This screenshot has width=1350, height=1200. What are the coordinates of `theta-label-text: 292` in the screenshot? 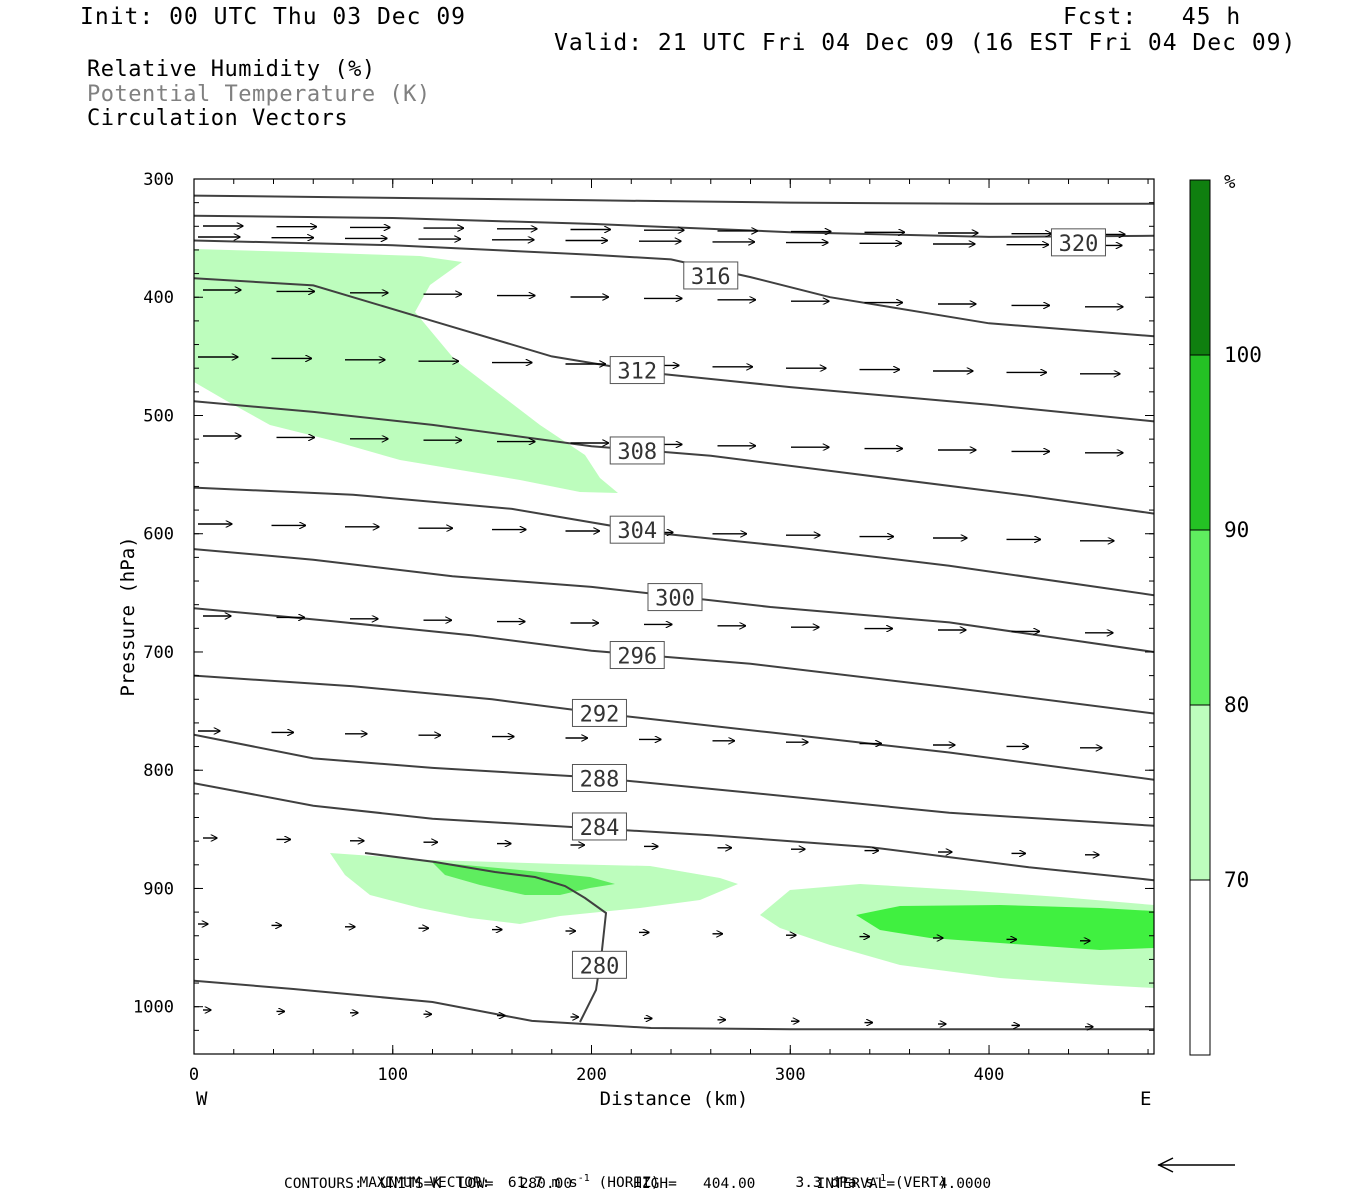 It's located at (600, 714).